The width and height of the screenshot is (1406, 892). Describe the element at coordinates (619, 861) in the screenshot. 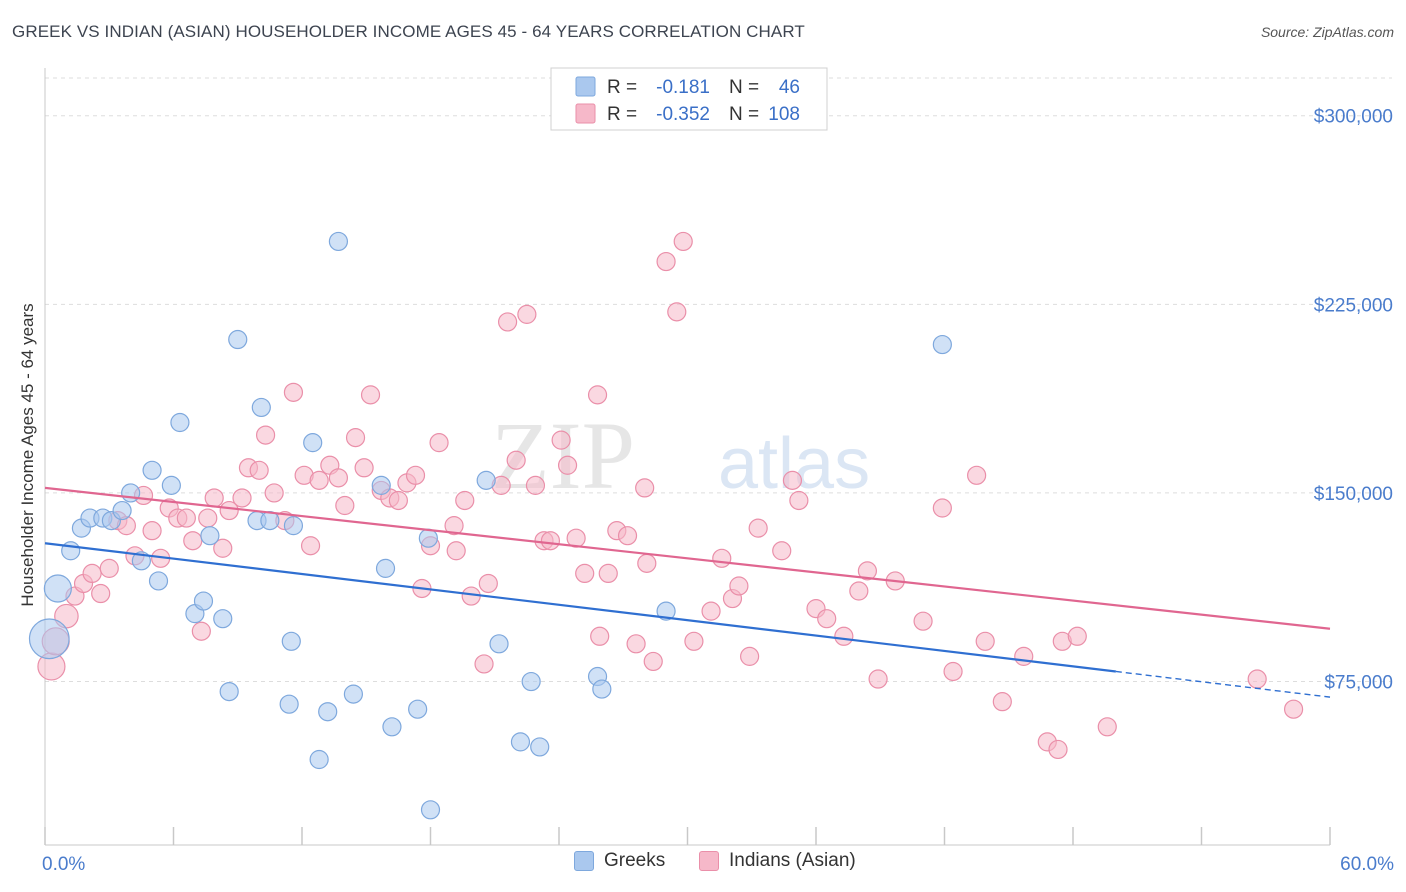

I see `legend-item-greeks: Greeks` at that location.